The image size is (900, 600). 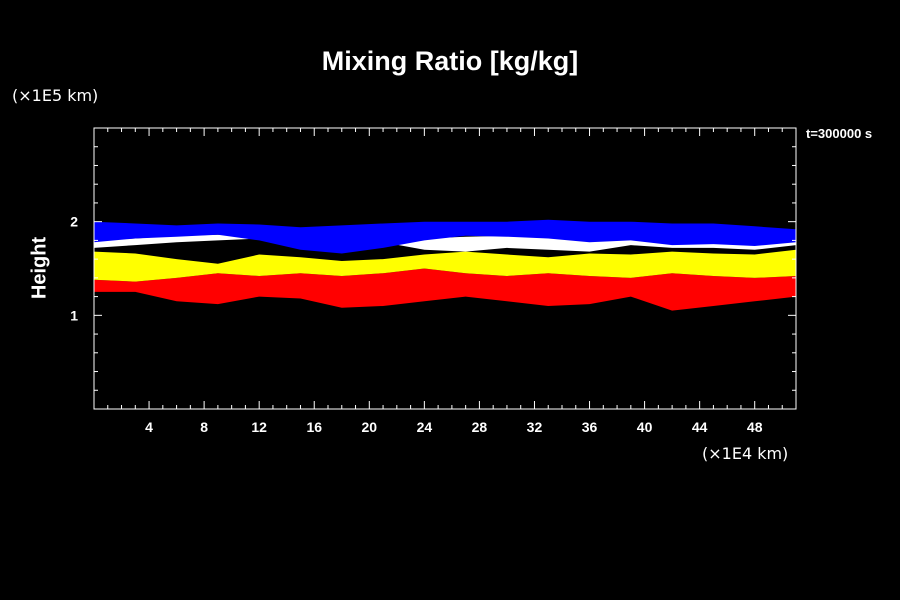 I want to click on band-blue, so click(x=445, y=236).